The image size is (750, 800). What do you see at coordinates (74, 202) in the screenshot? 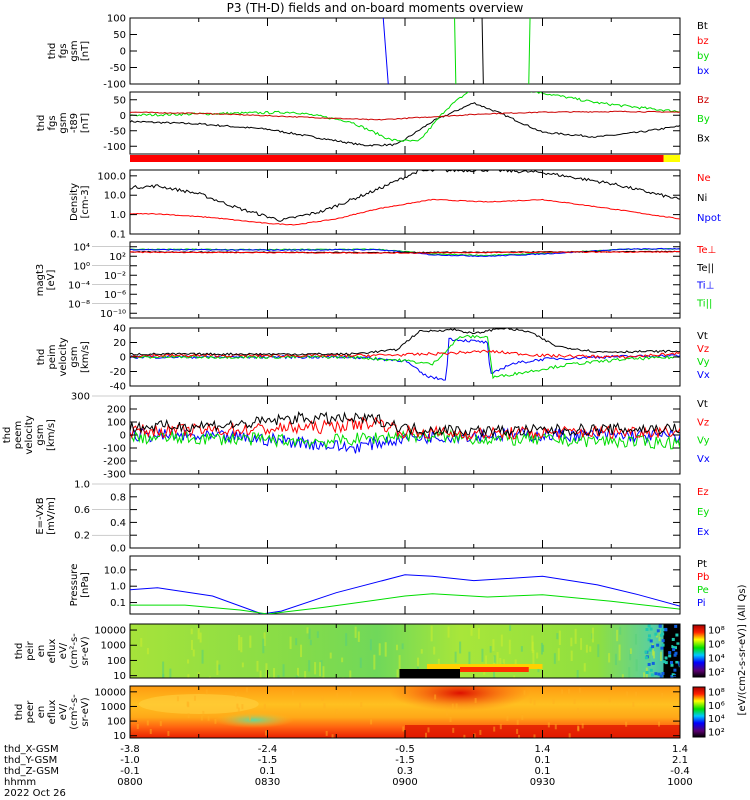
I see `y-axis-label-line: Density` at bounding box center [74, 202].